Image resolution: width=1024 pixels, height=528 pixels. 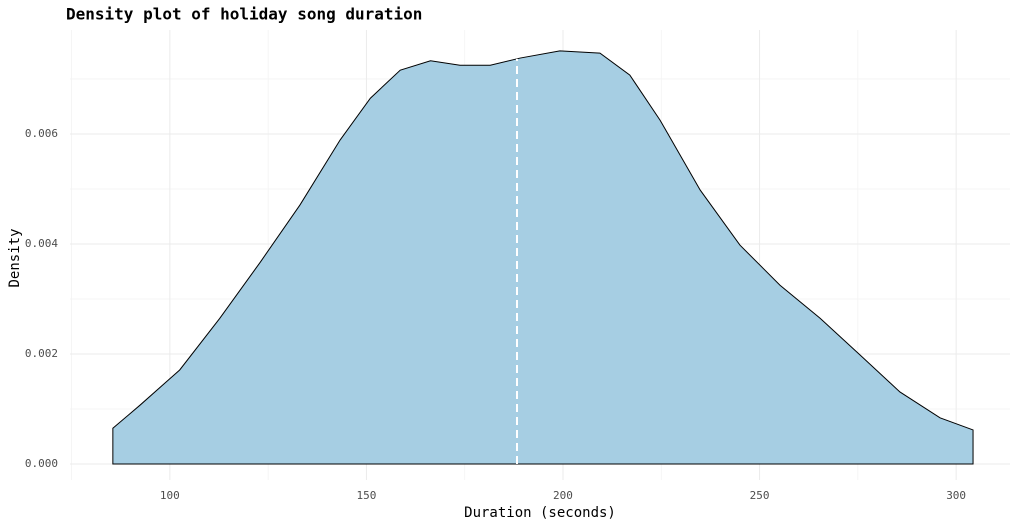 What do you see at coordinates (41, 133) in the screenshot?
I see `y-tick-label: 0.006` at bounding box center [41, 133].